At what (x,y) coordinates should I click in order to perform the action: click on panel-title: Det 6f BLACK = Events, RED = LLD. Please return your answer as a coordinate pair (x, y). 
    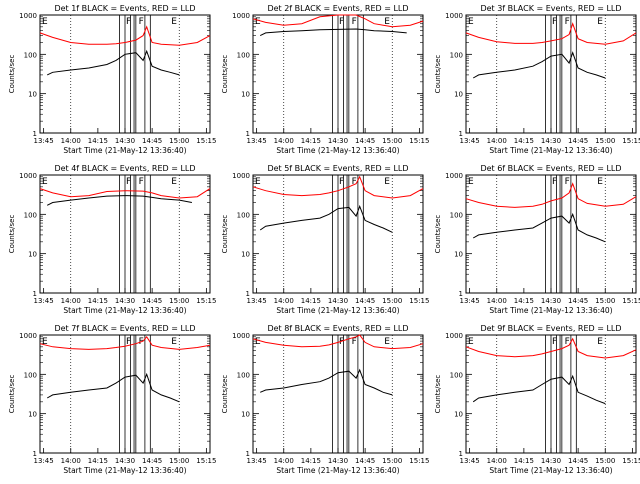
    Looking at the image, I should click on (550, 168).